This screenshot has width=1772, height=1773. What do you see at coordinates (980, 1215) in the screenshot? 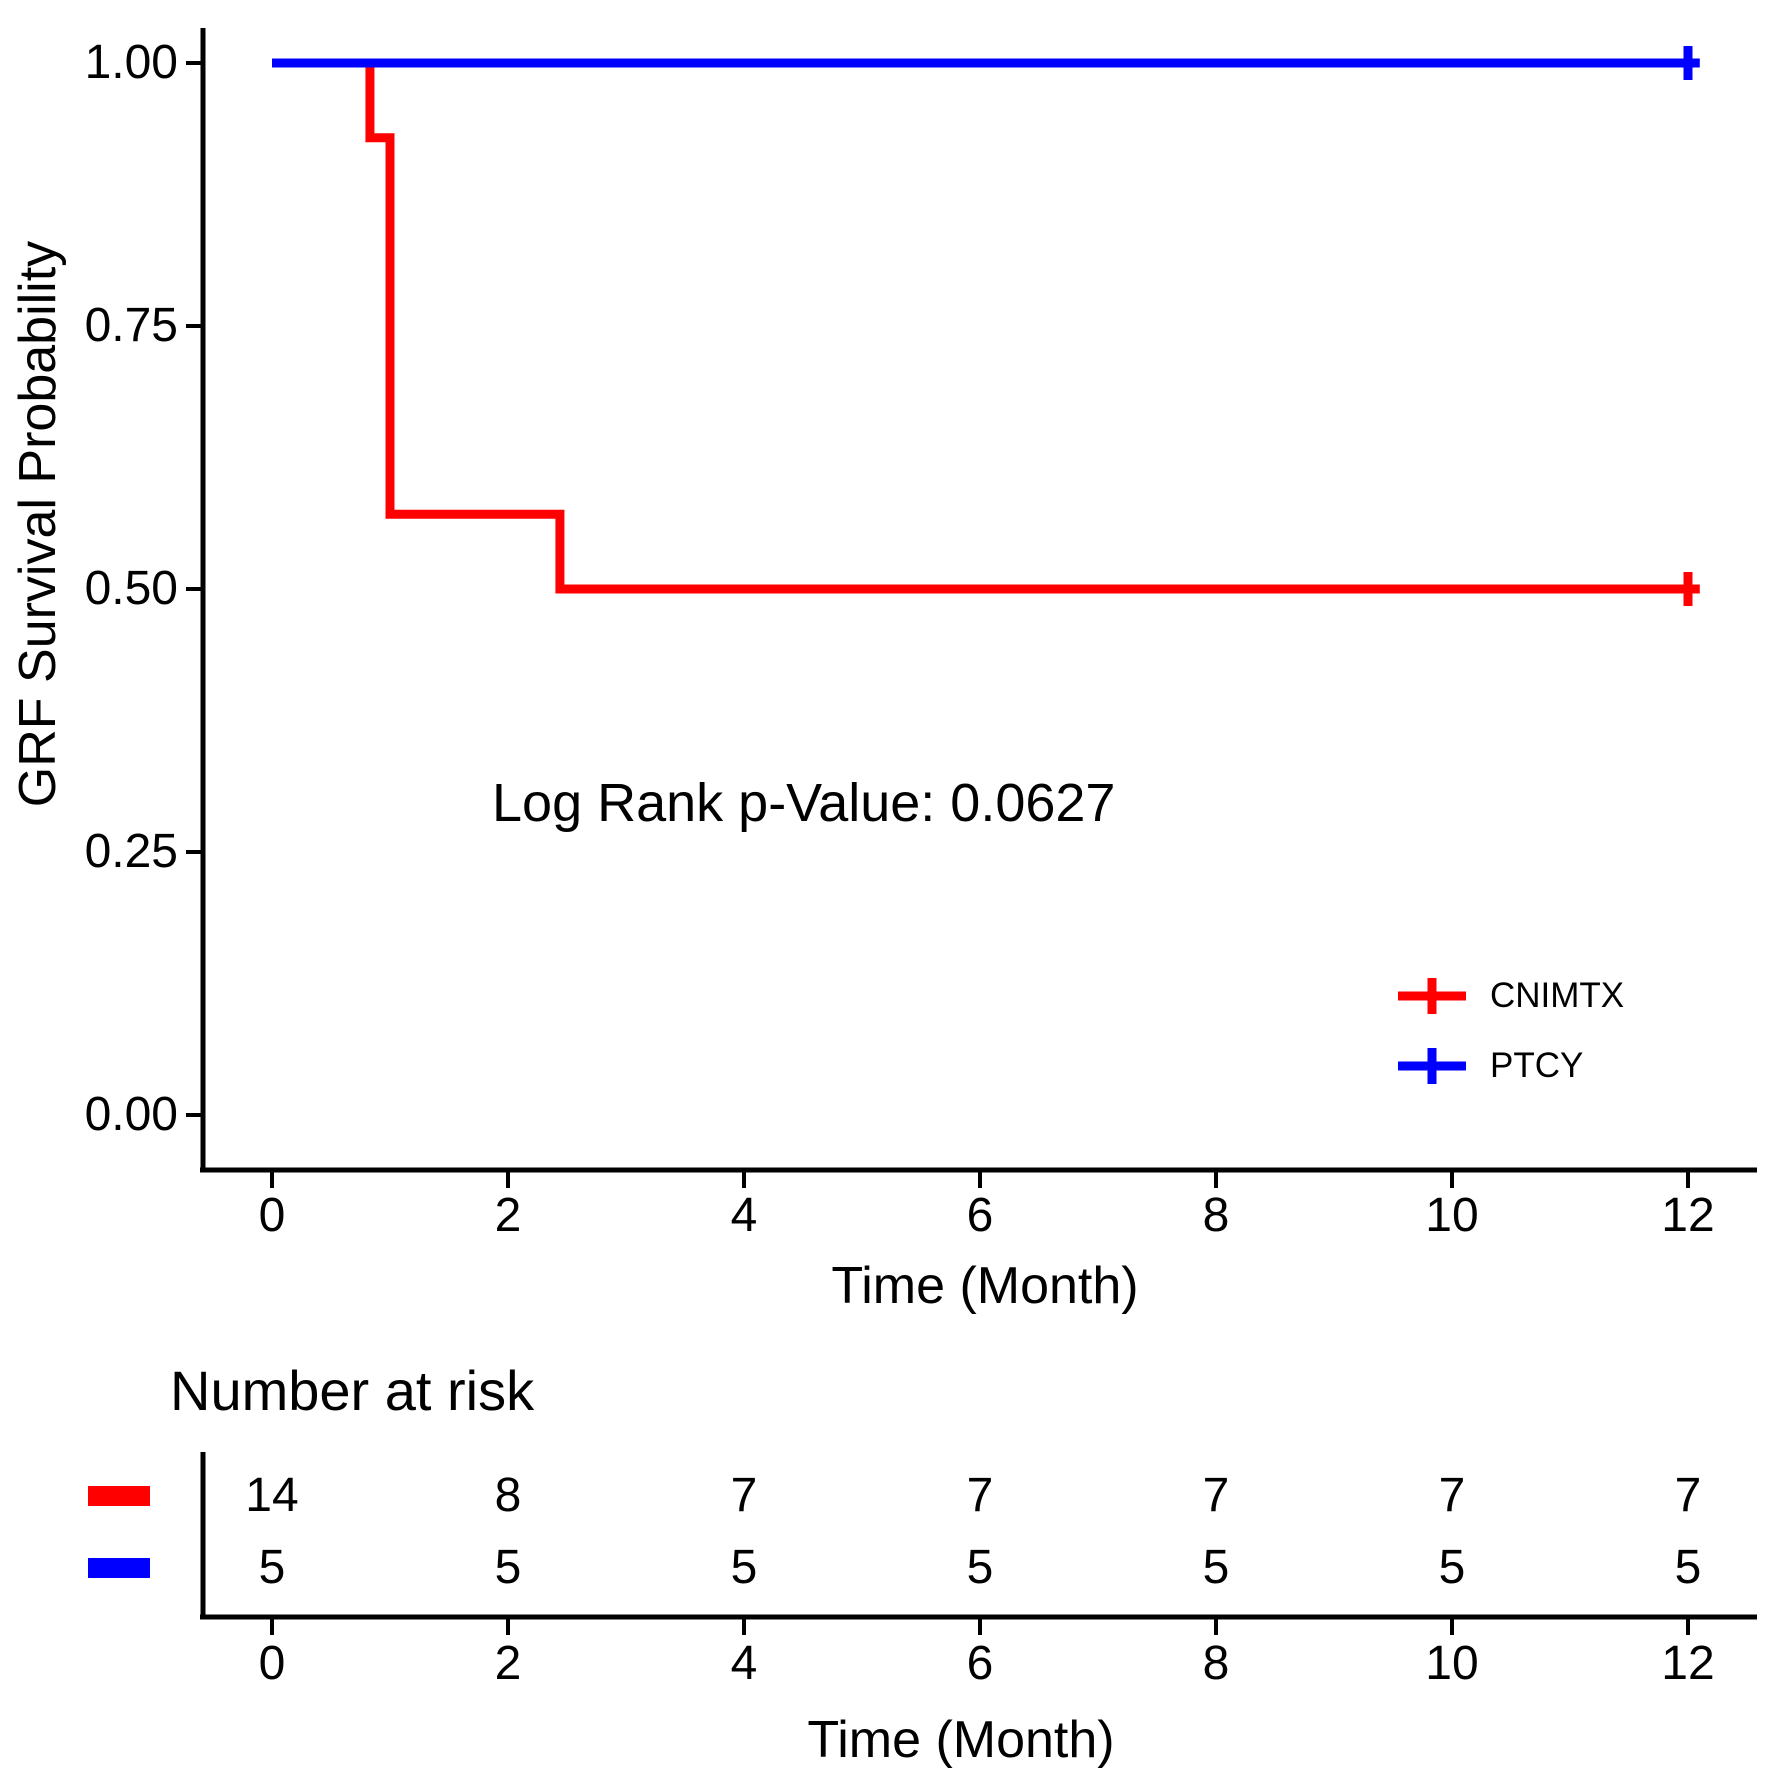
I see `main-x-tick-label: 6` at bounding box center [980, 1215].